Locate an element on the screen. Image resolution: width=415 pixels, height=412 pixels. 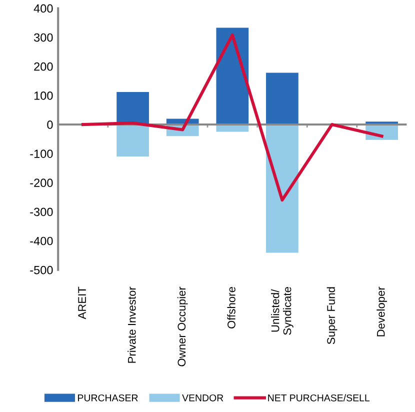
legend-label: NET PURCHASE/SELL is located at coordinates (319, 398).